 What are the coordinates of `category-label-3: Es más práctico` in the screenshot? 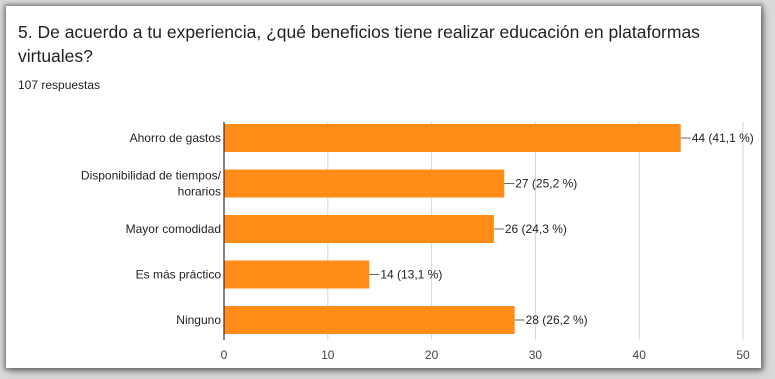 It's located at (179, 275).